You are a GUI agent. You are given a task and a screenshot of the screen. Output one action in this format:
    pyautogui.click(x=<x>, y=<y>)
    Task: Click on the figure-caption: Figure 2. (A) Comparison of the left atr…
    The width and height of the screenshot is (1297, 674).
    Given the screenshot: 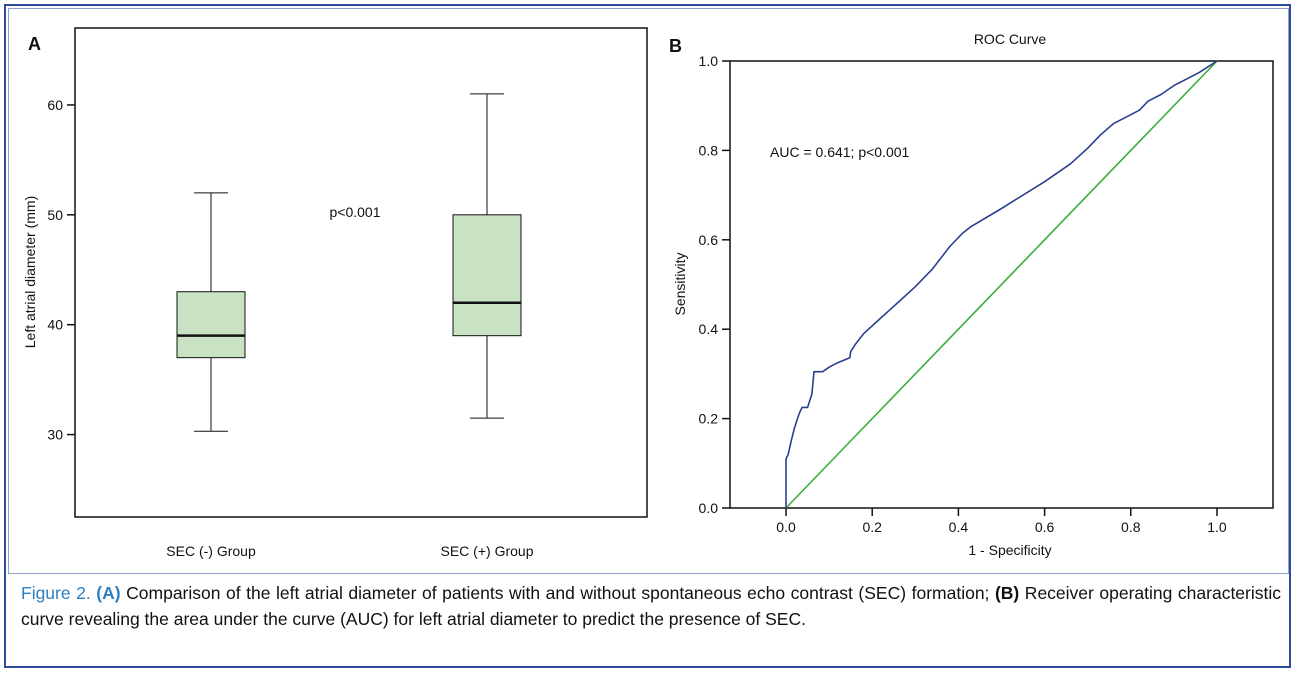 What is the action you would take?
    pyautogui.click(x=651, y=606)
    